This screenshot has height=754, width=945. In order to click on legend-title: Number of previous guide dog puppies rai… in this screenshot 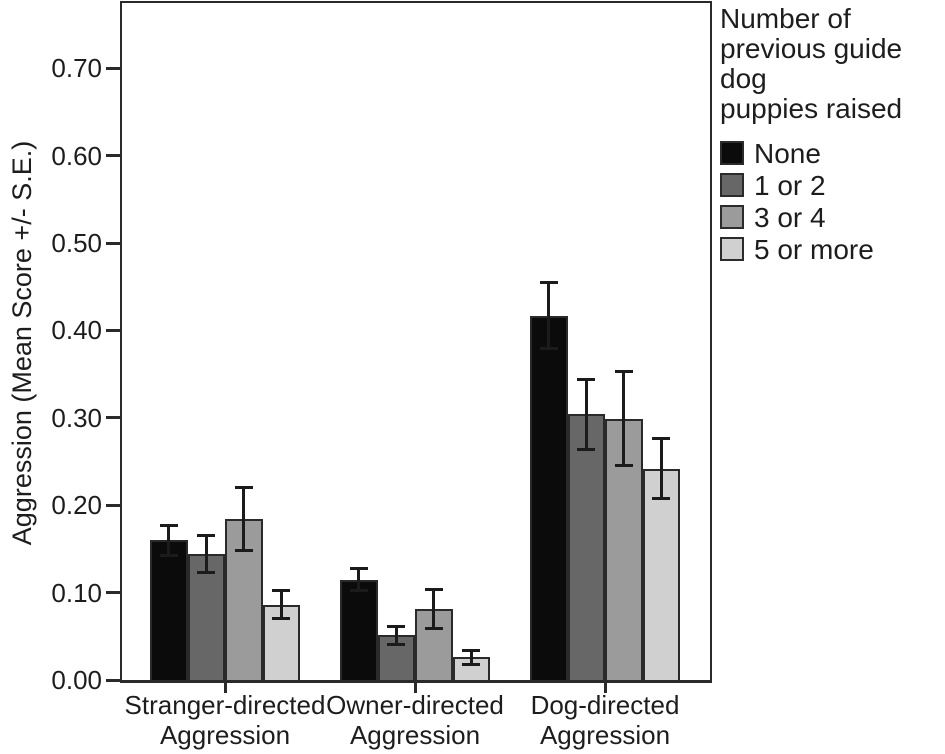, I will do `click(811, 63)`.